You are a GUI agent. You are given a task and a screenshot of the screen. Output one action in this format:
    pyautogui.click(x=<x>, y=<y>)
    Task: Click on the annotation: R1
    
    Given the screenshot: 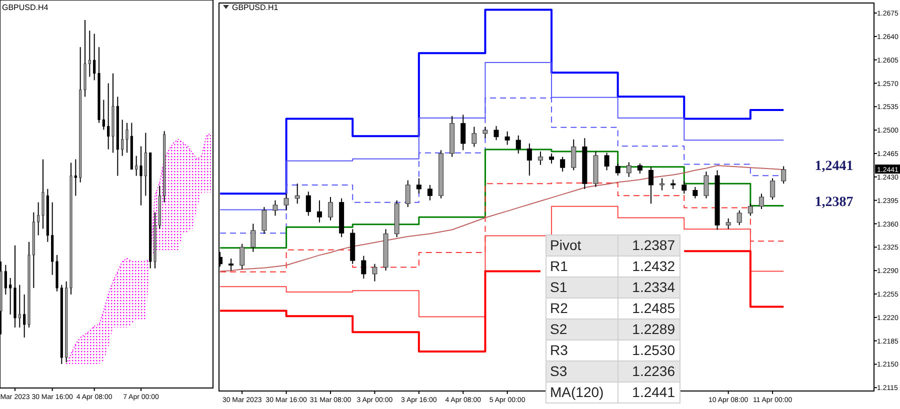 What is the action you would take?
    pyautogui.click(x=559, y=266)
    